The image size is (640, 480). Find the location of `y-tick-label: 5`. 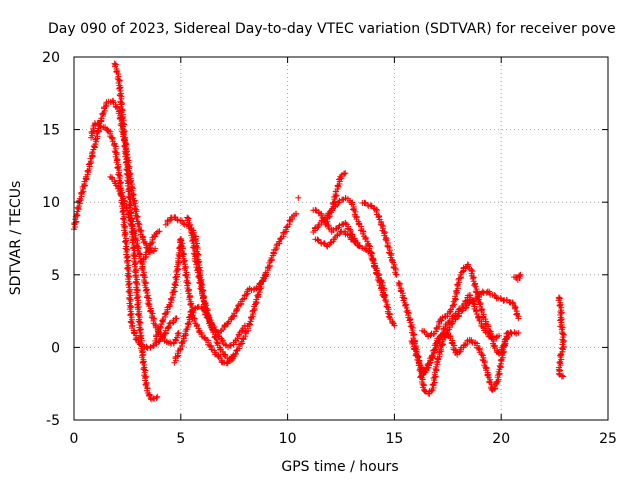

y-tick-label: 5 is located at coordinates (55, 276).